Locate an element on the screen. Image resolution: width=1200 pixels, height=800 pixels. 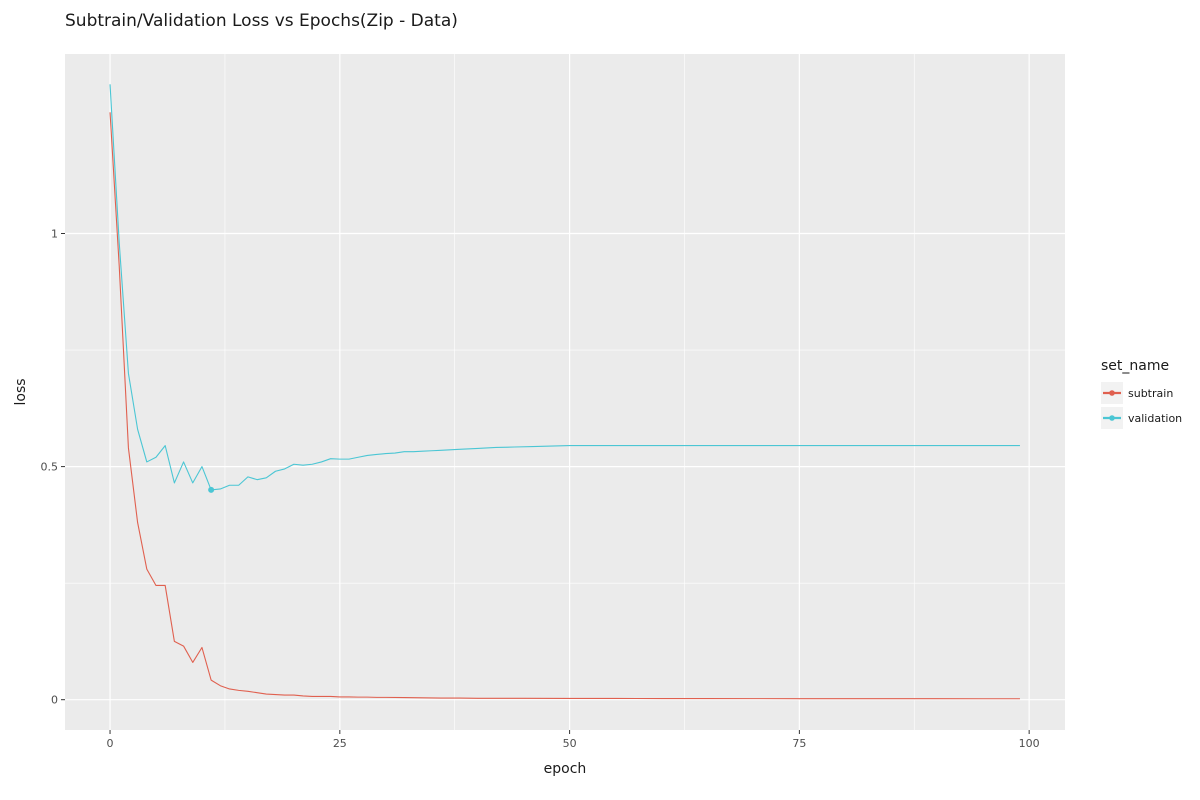
legend-key-dot-subtrain is located at coordinates (1112, 393).